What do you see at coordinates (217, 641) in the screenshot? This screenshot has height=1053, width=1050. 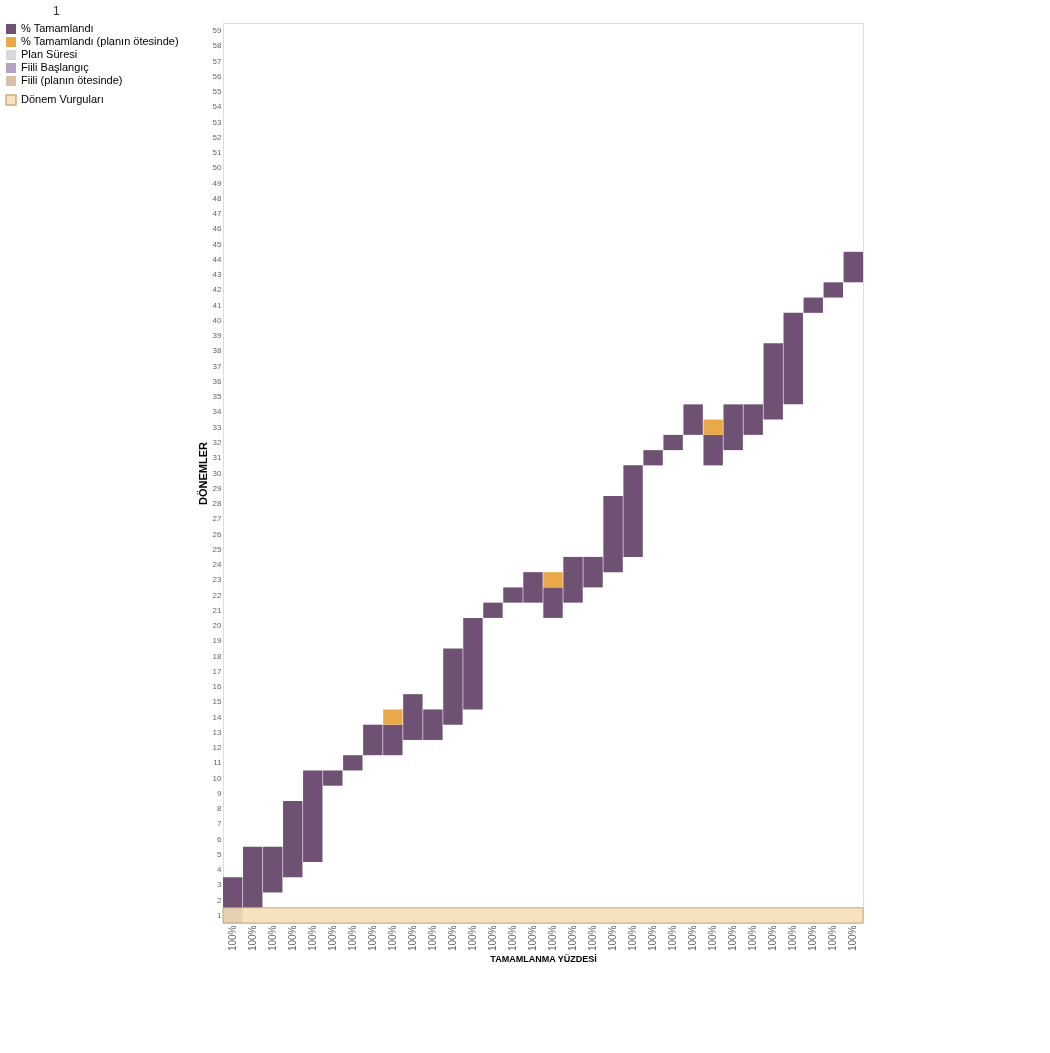 I see `y-tick-label: 19` at bounding box center [217, 641].